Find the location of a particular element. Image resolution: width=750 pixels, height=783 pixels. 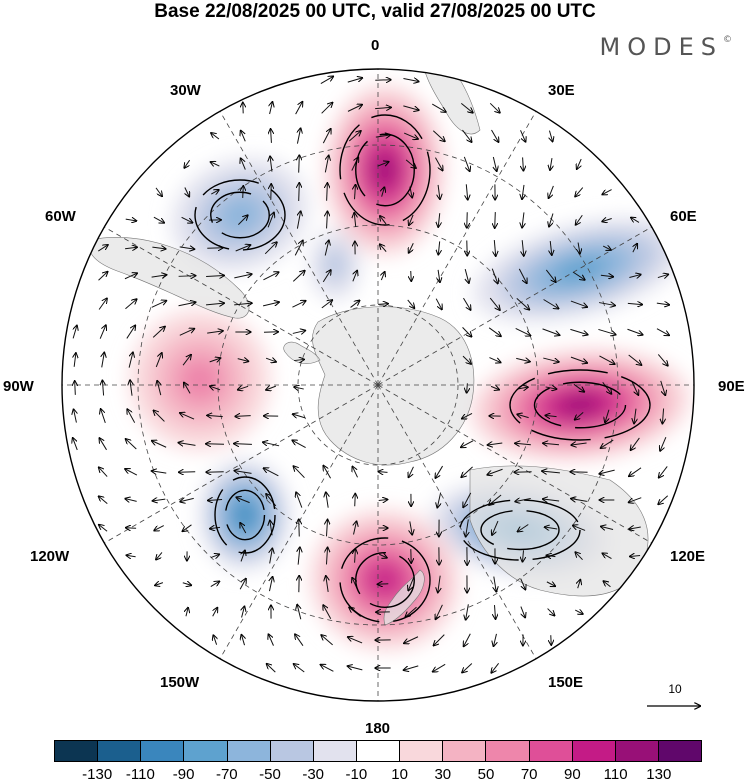

vector-scale: 10 is located at coordinates (675, 689).